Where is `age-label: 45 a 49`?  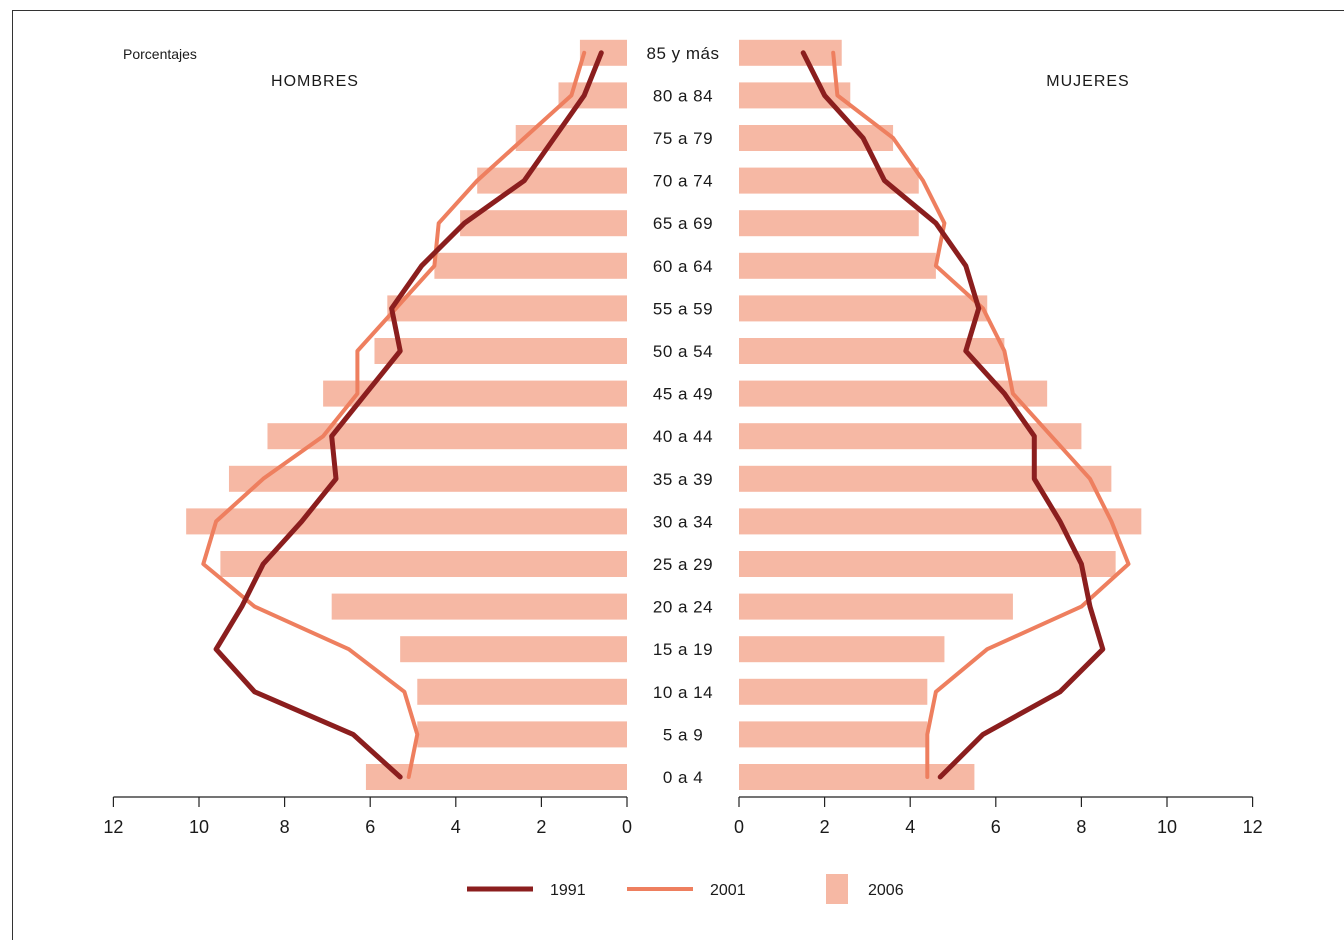
age-label: 45 a 49 is located at coordinates (683, 394).